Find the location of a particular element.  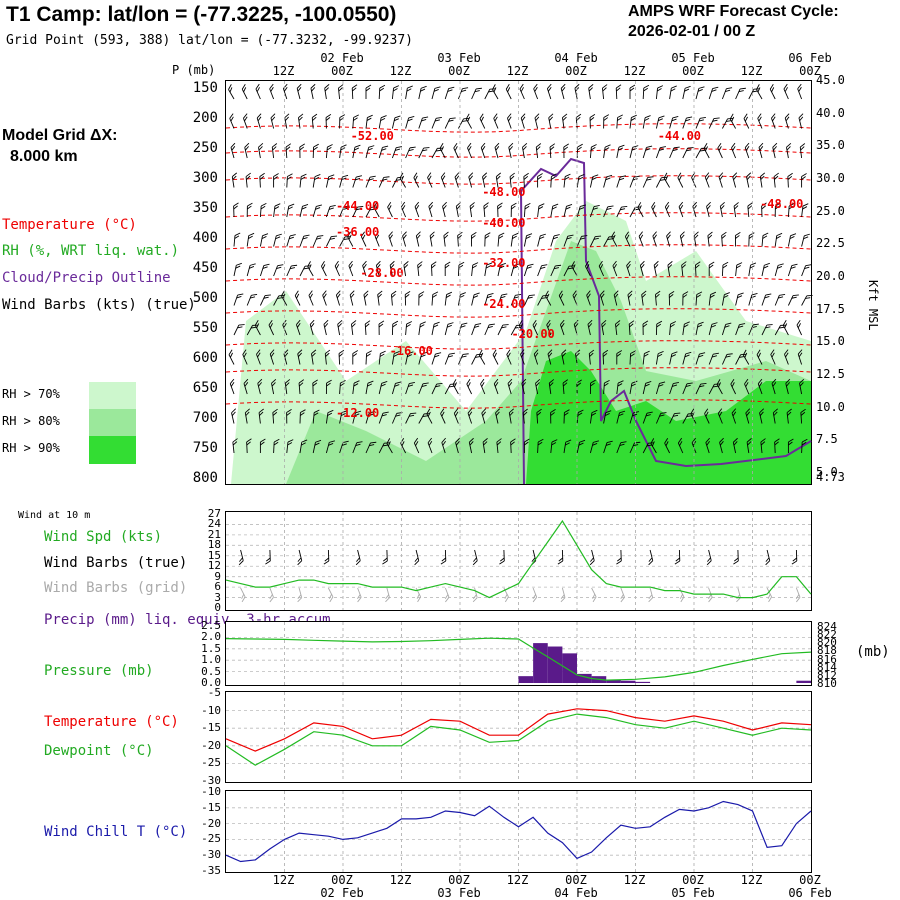

pressure-tick: 816 is located at coordinates (827, 659).